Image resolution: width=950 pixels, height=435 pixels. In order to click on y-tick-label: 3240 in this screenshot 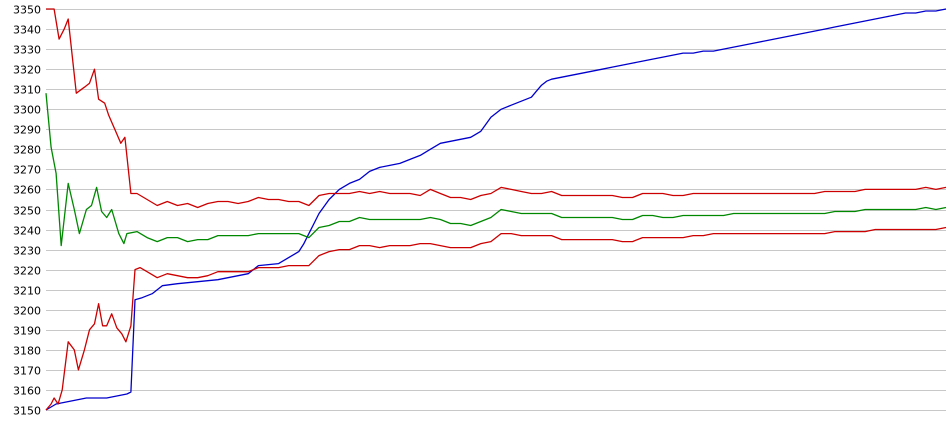, I will do `click(27, 231)`.